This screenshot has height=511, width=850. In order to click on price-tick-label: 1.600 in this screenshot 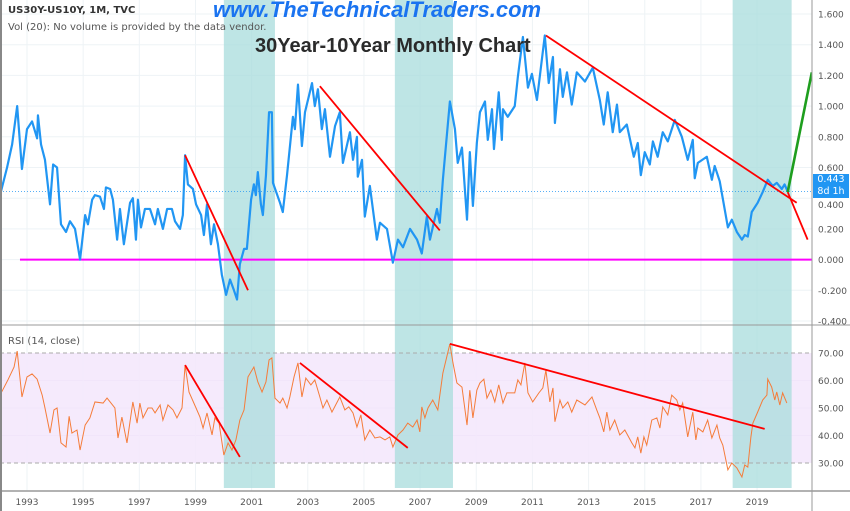, I will do `click(831, 16)`.